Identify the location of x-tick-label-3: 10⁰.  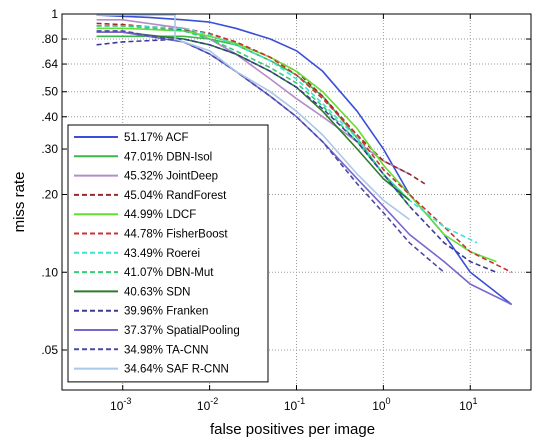
(381, 404).